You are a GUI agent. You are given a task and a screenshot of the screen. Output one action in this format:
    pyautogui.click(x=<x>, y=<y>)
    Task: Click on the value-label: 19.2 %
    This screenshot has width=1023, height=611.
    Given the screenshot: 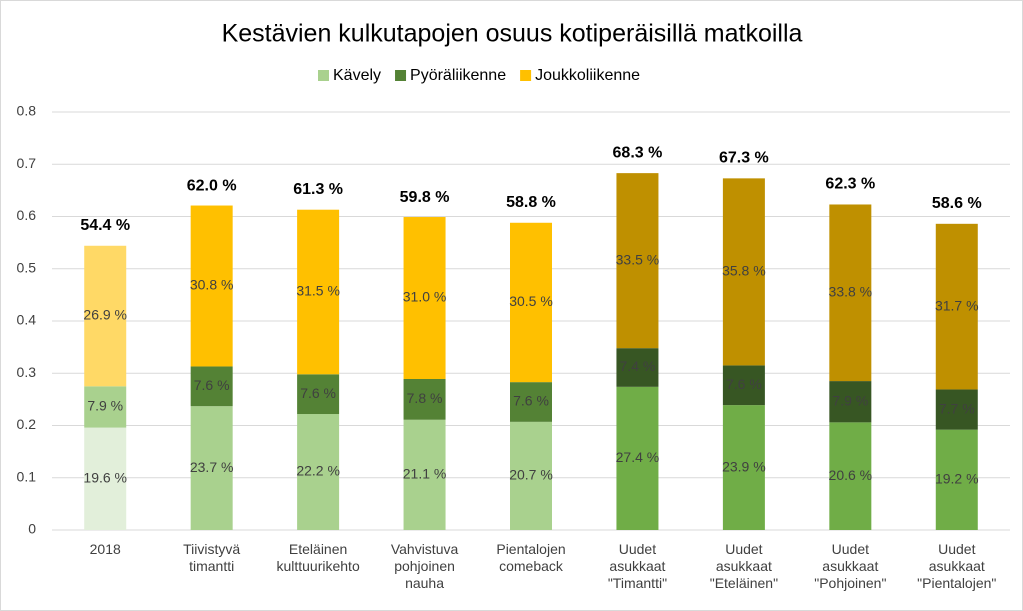 What is the action you would take?
    pyautogui.click(x=957, y=479)
    